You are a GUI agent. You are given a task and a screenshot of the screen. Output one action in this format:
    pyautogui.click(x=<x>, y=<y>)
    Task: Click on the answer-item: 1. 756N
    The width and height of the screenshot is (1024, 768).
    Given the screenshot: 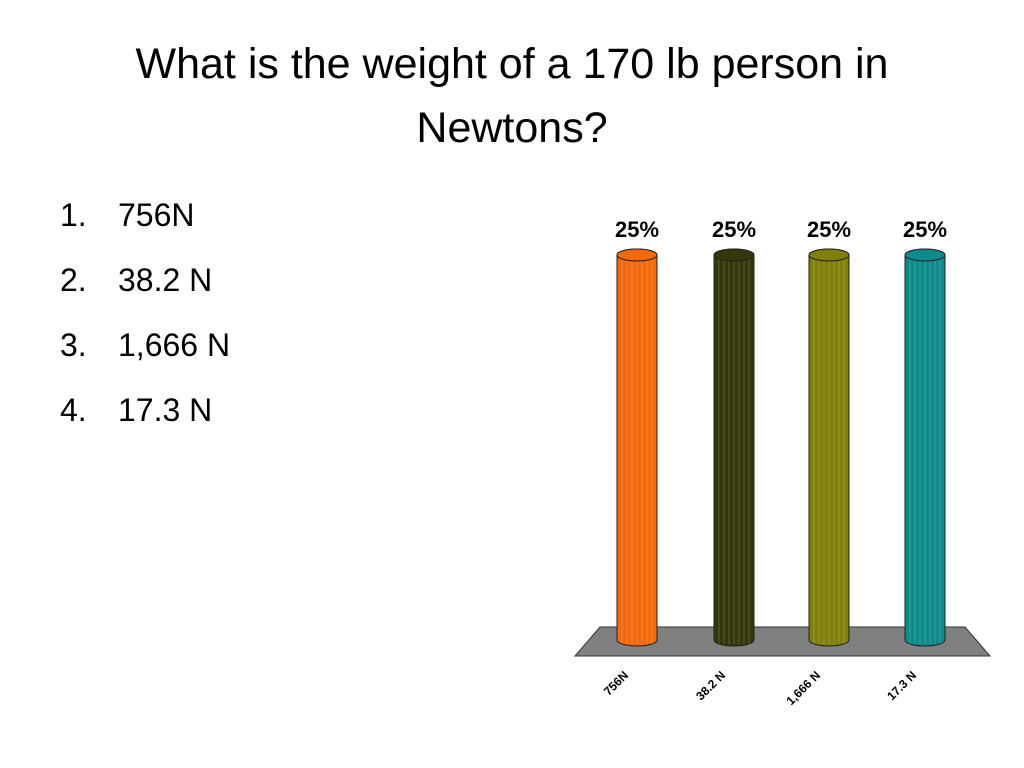 What is the action you would take?
    pyautogui.click(x=145, y=222)
    